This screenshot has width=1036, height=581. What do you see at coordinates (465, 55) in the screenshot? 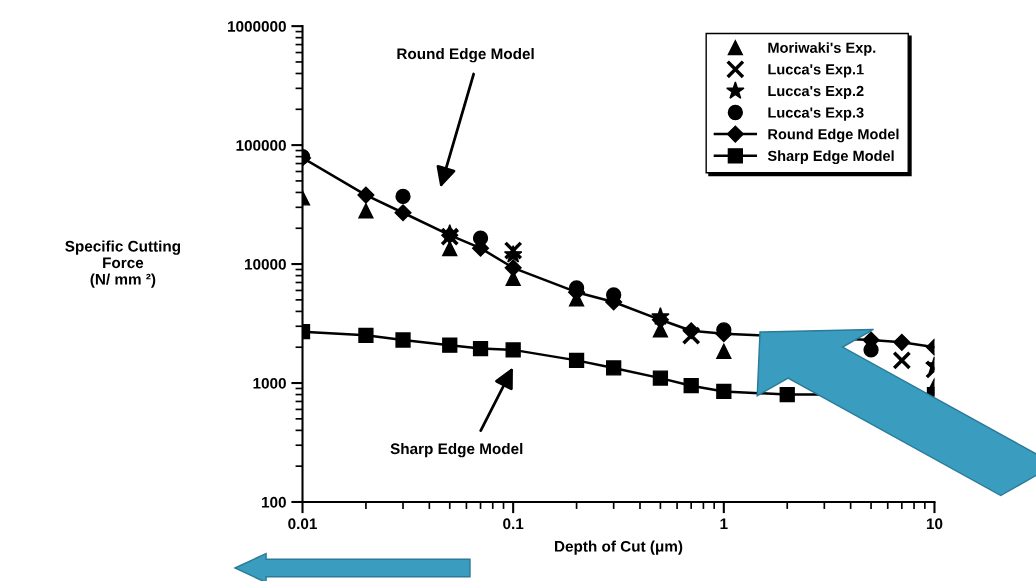
I see `annotation: Round Edge Model` at bounding box center [465, 55].